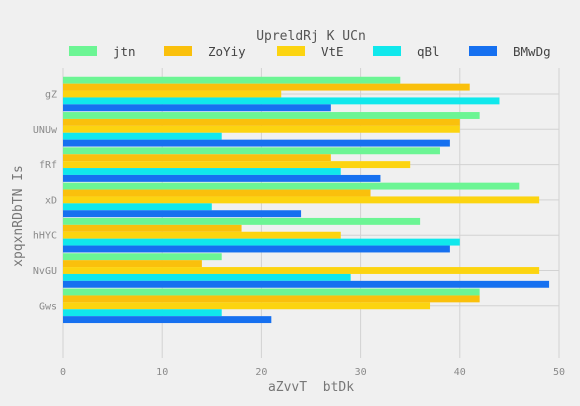 The height and width of the screenshot is (406, 580). I want to click on bar-qBl-xD, so click(137, 207).